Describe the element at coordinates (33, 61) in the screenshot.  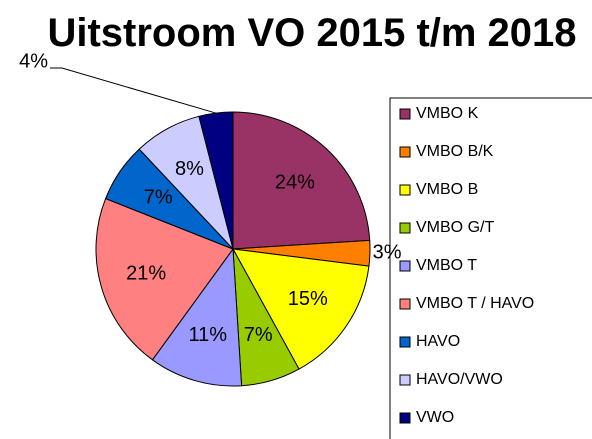
I see `data-label: 4%` at that location.